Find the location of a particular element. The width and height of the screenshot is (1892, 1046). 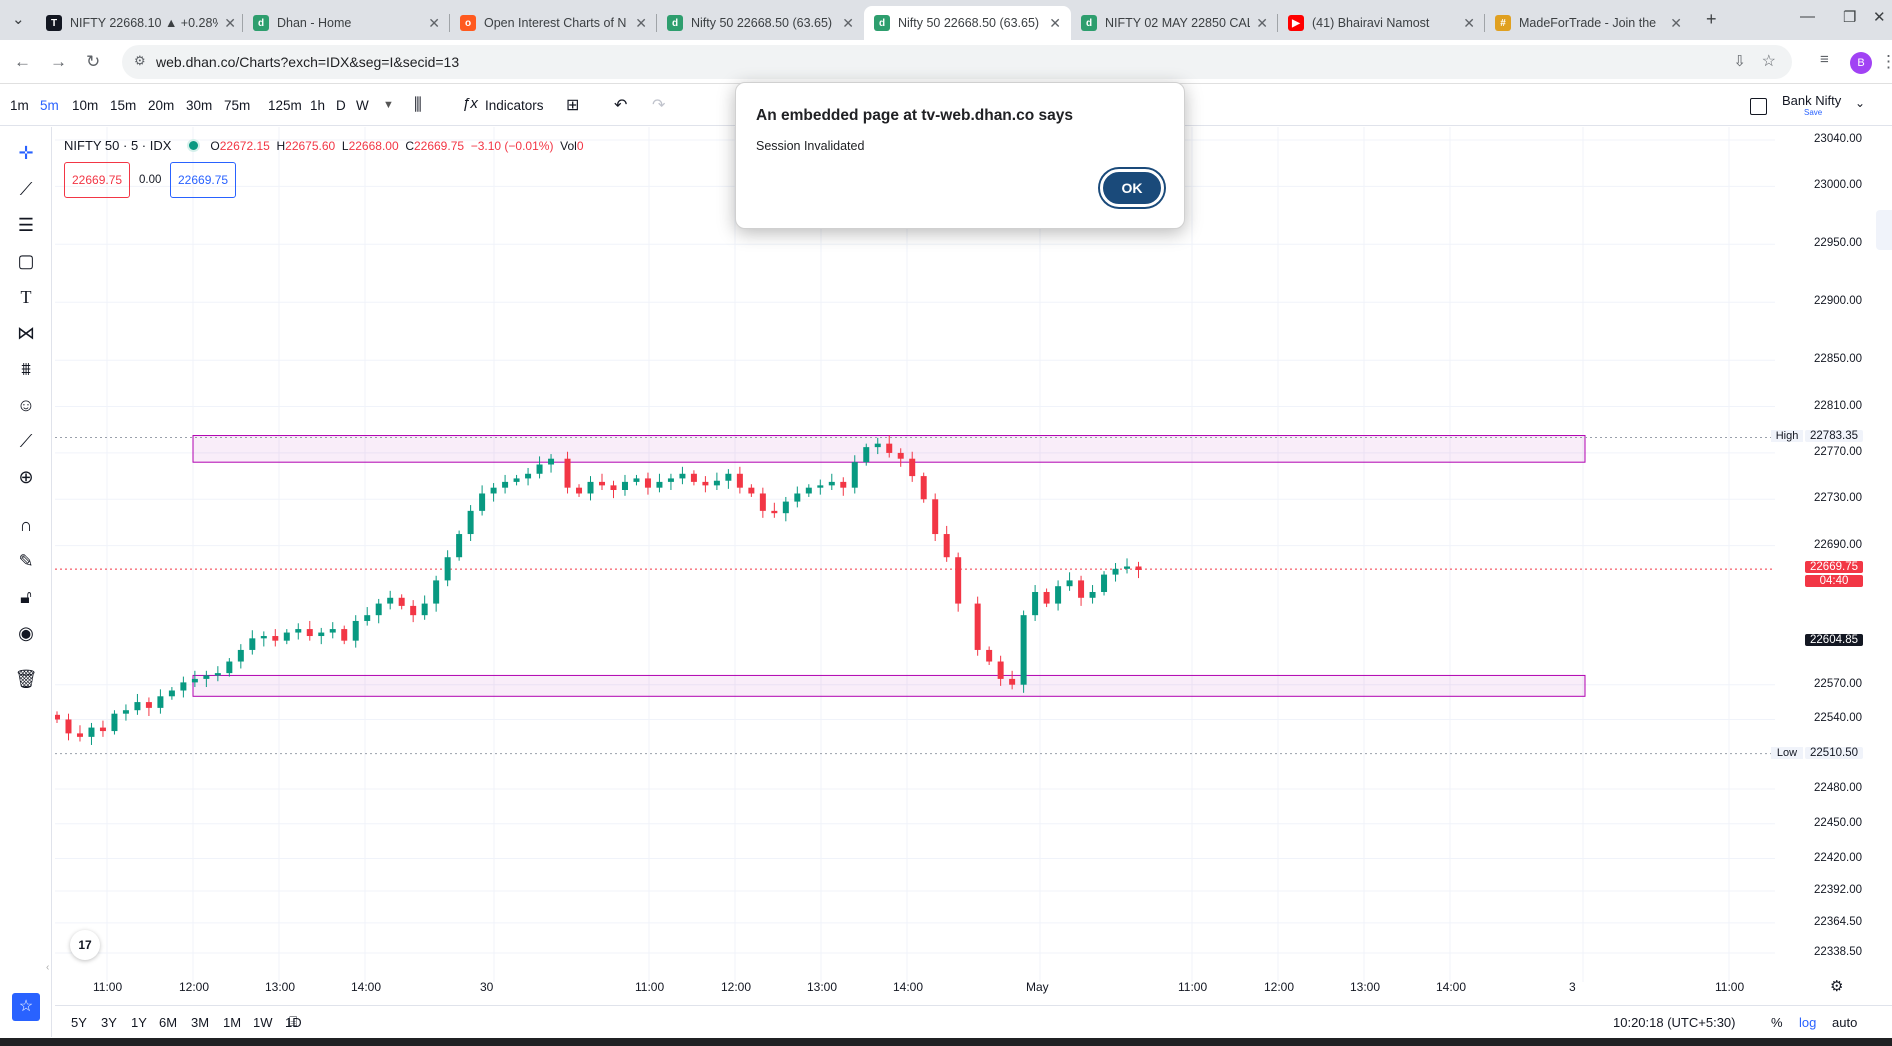

timeframe-button: W is located at coordinates (362, 105).